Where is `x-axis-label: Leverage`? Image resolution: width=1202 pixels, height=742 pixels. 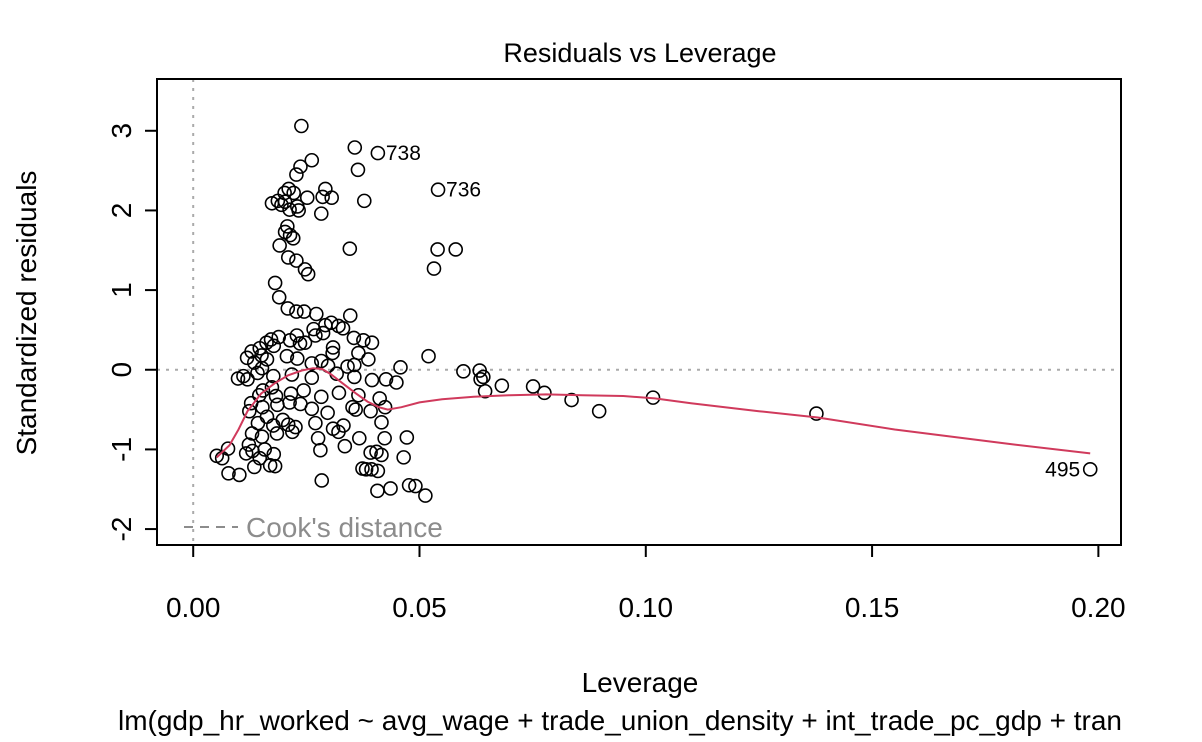 x-axis-label: Leverage is located at coordinates (640, 682).